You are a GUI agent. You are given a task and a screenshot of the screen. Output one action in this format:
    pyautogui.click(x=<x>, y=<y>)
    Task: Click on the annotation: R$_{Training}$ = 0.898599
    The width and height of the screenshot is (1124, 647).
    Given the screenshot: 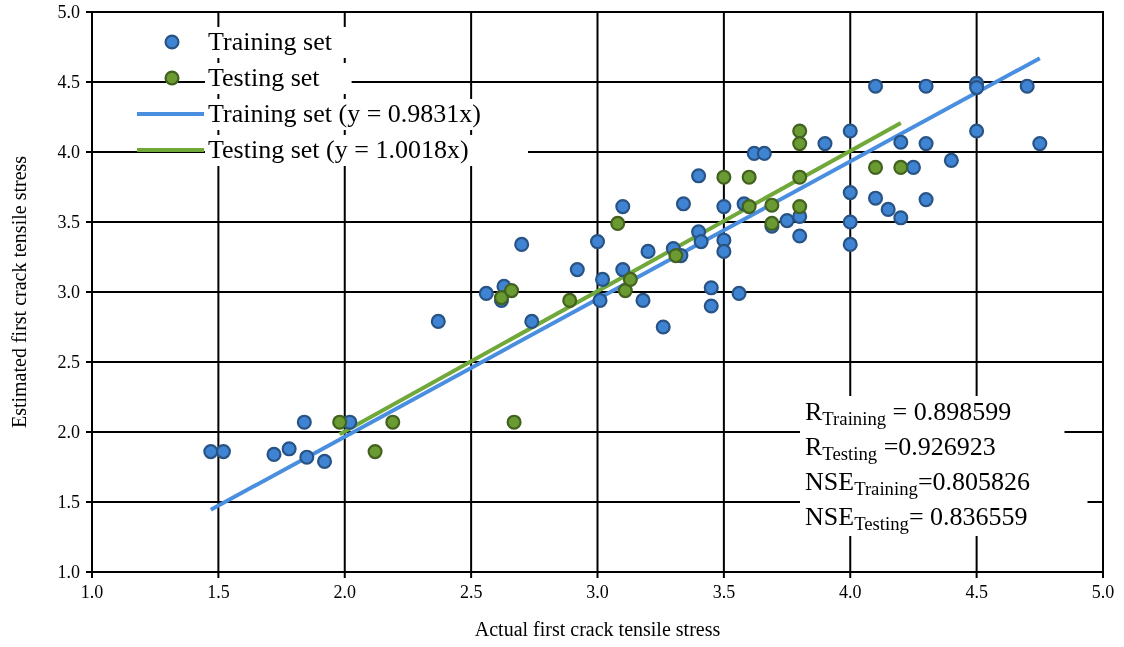 What is the action you would take?
    pyautogui.click(x=908, y=413)
    